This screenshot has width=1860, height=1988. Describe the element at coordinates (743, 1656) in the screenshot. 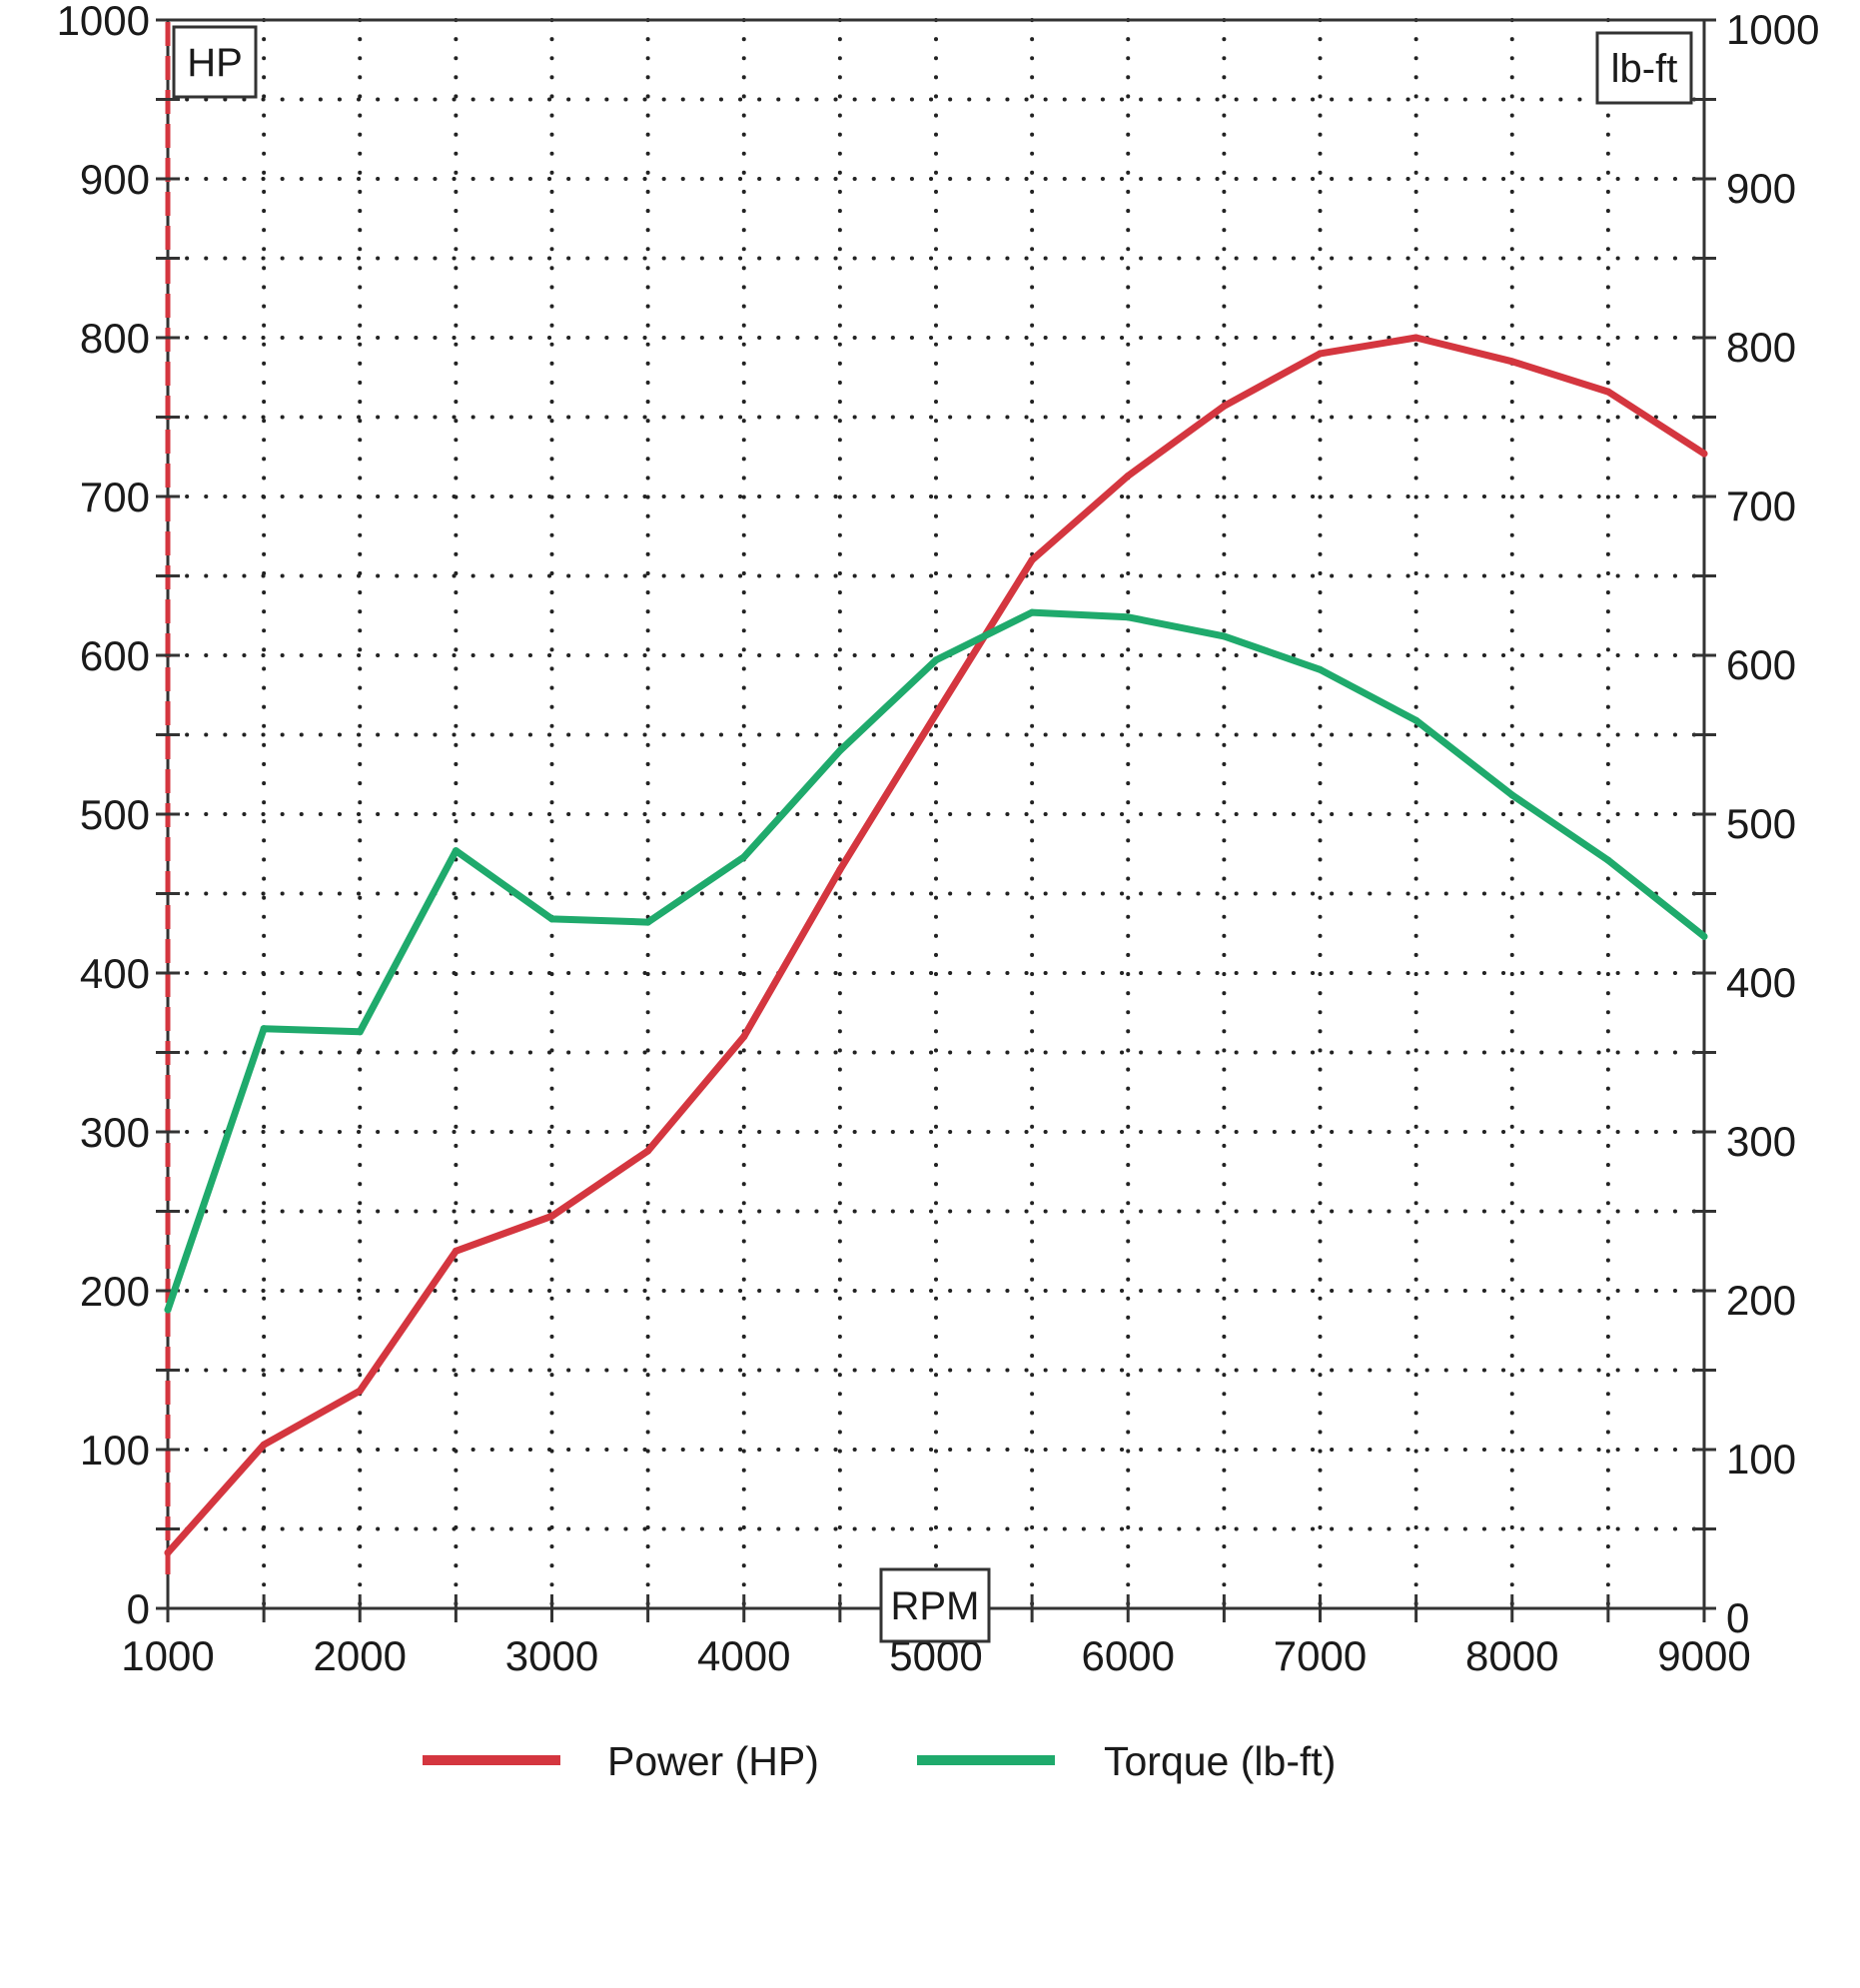

I see `x-tick-label: 4000` at that location.